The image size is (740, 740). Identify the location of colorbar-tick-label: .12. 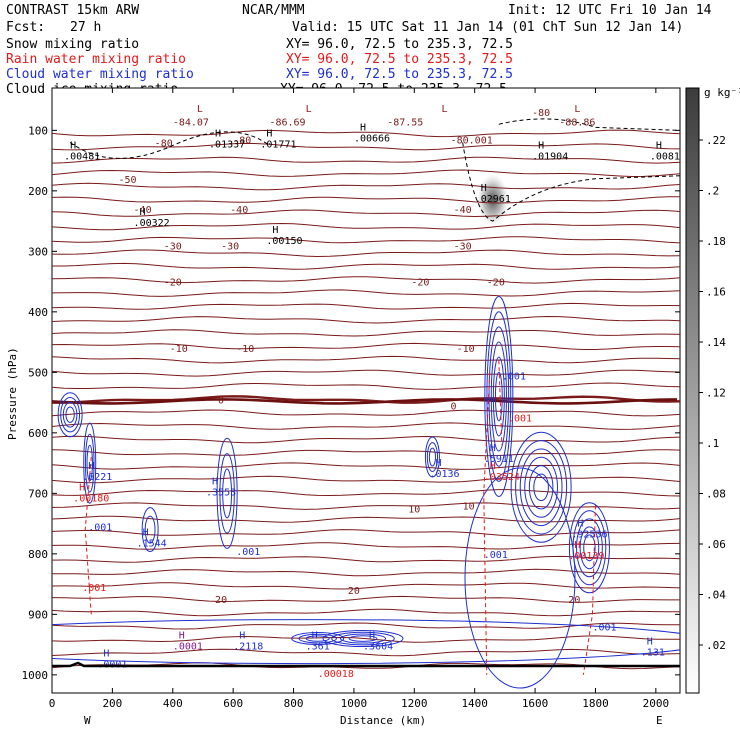
(716, 393).